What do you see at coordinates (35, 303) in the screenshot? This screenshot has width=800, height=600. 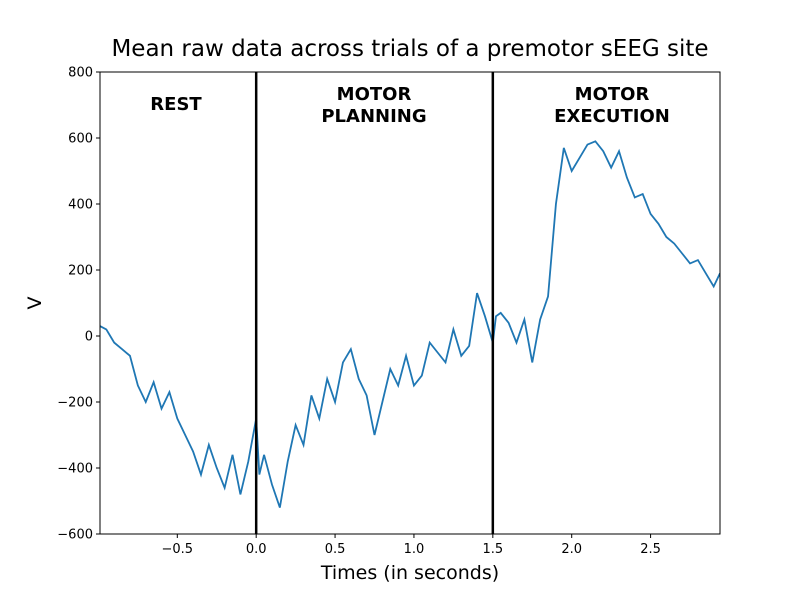 I see `y-axis-label: V` at bounding box center [35, 303].